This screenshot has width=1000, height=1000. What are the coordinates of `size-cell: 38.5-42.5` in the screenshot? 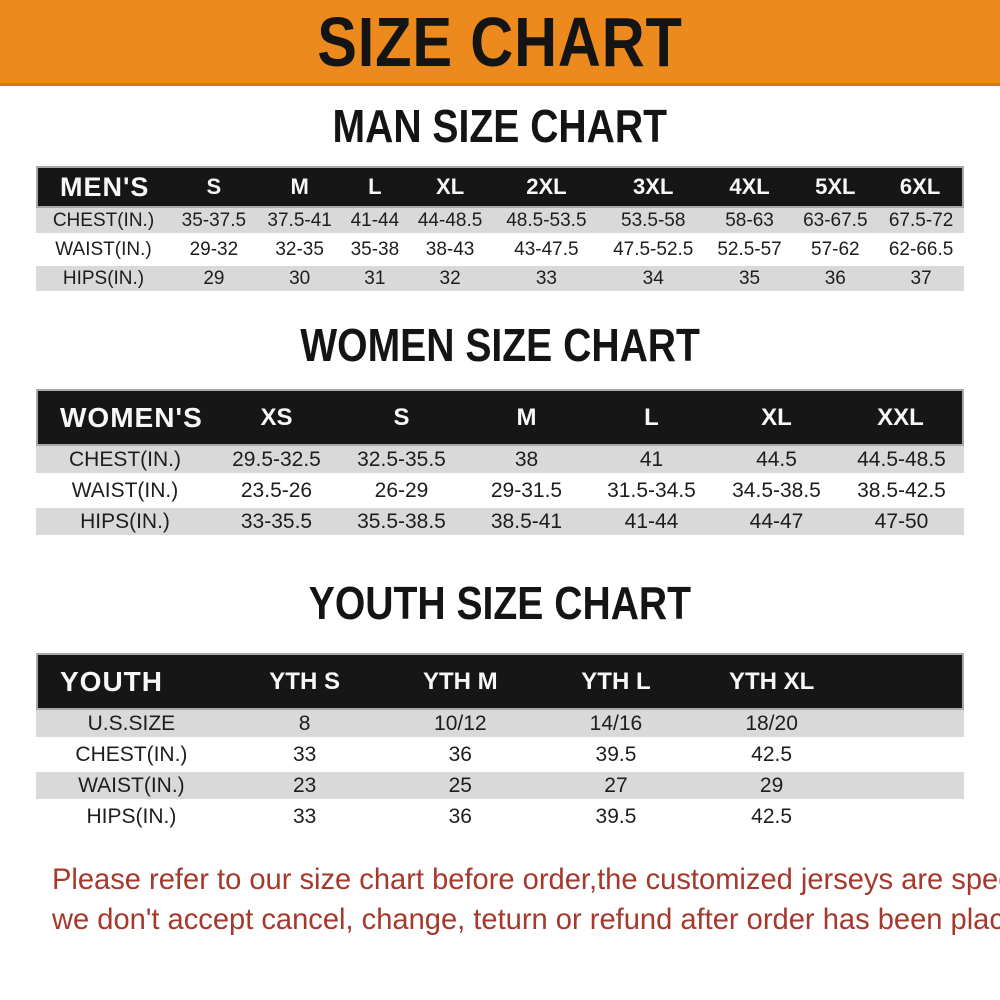 It's located at (901, 492).